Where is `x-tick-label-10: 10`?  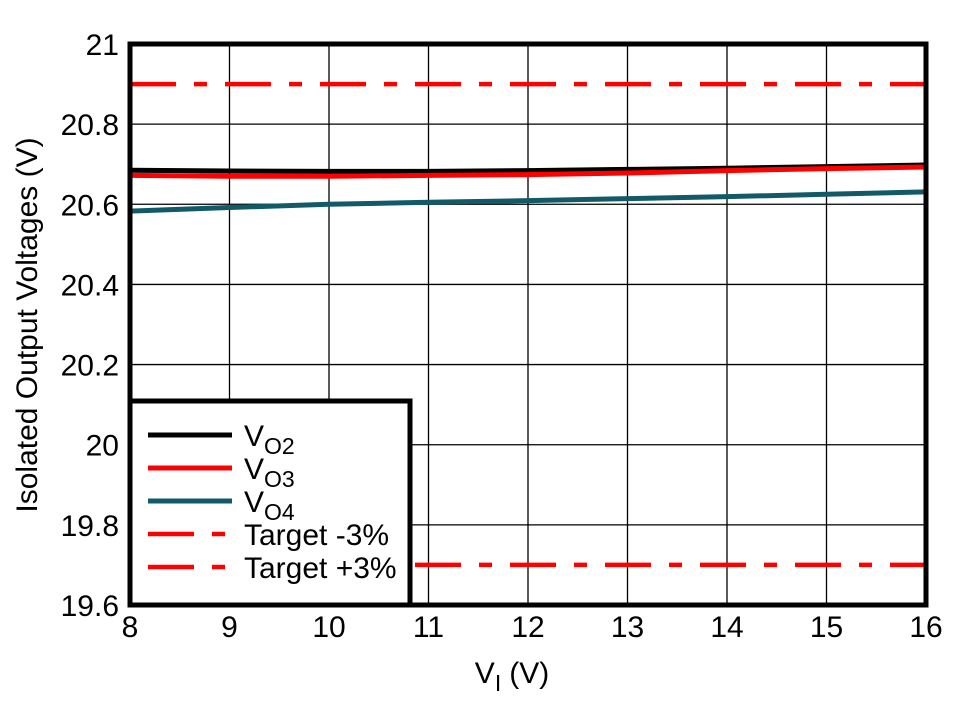
x-tick-label-10: 10 is located at coordinates (328, 627).